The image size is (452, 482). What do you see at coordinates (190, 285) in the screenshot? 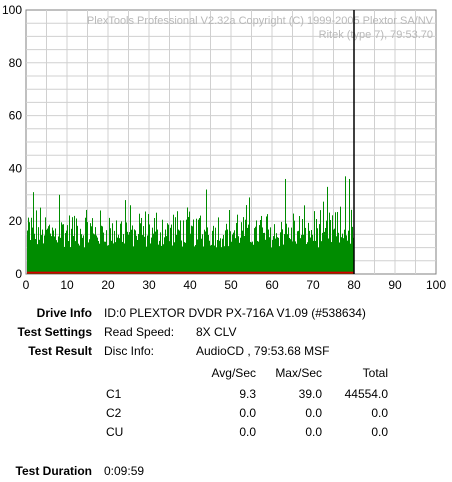
I see `x-tick-label: 40` at bounding box center [190, 285].